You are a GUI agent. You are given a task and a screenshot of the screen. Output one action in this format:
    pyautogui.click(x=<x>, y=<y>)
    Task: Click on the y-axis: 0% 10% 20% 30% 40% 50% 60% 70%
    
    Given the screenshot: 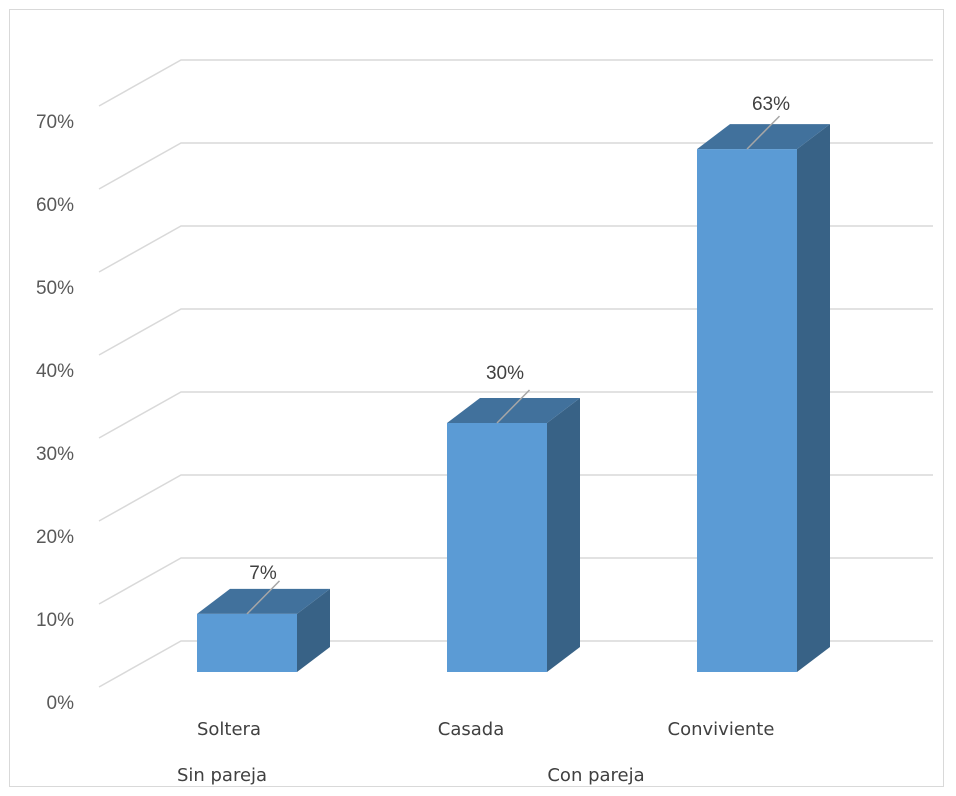 What is the action you would take?
    pyautogui.click(x=55, y=413)
    